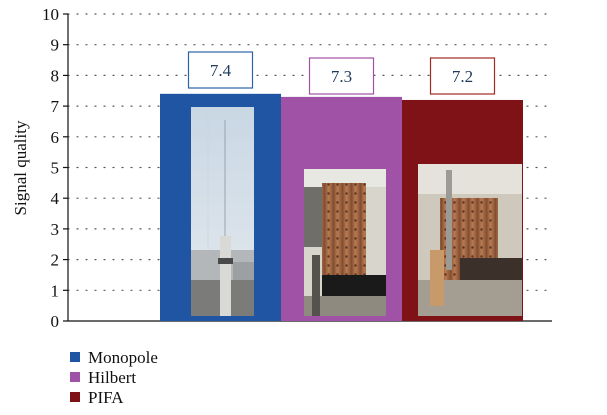 This screenshot has height=415, width=607. I want to click on y-tick-label: 3, so click(55, 229).